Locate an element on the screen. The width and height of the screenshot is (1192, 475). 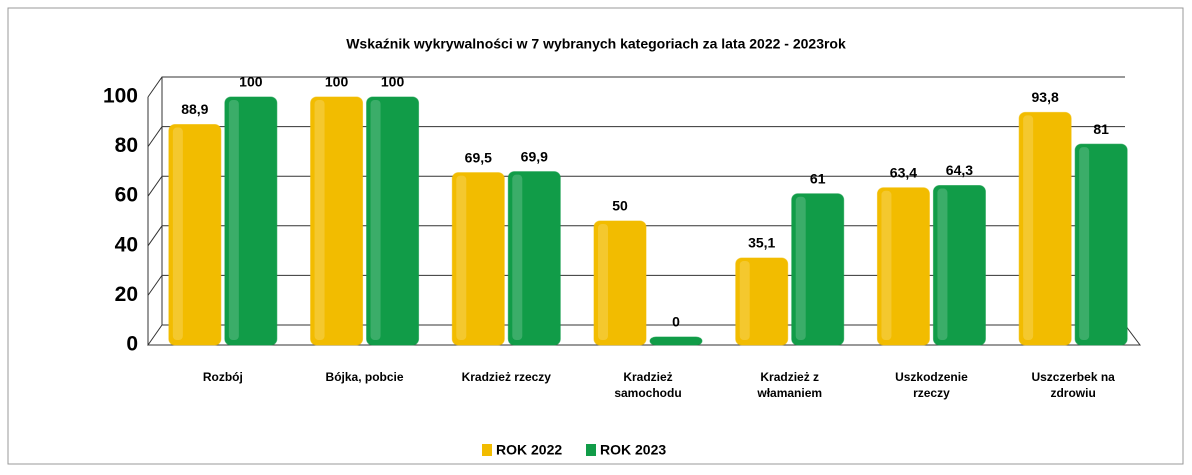
x-tick-label: Kradzież is located at coordinates (647, 377).